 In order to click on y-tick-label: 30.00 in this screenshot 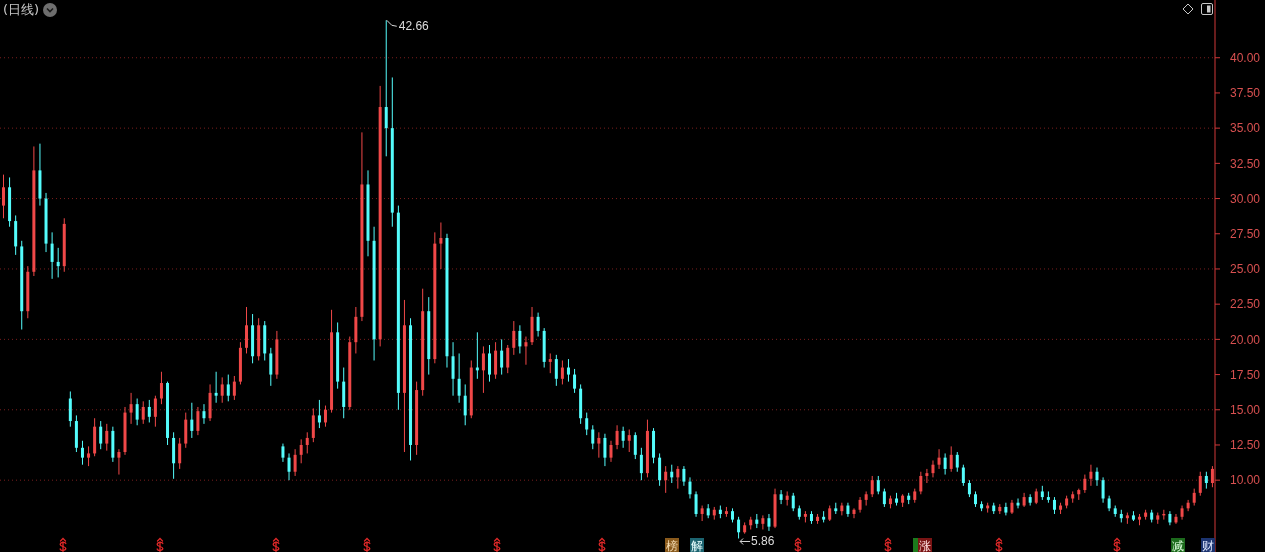, I will do `click(1245, 198)`.